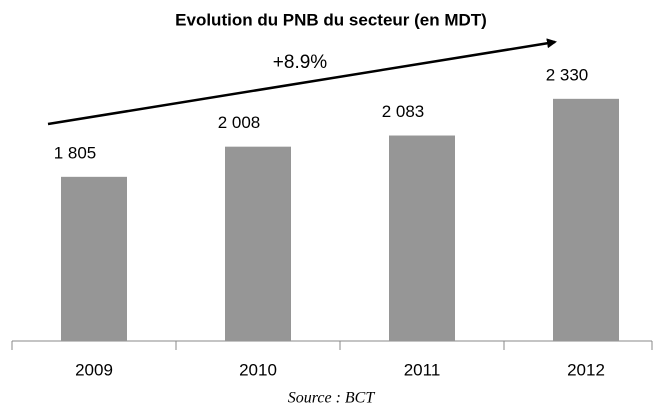 The width and height of the screenshot is (662, 414). What do you see at coordinates (75, 152) in the screenshot?
I see `value-label: 1 805` at bounding box center [75, 152].